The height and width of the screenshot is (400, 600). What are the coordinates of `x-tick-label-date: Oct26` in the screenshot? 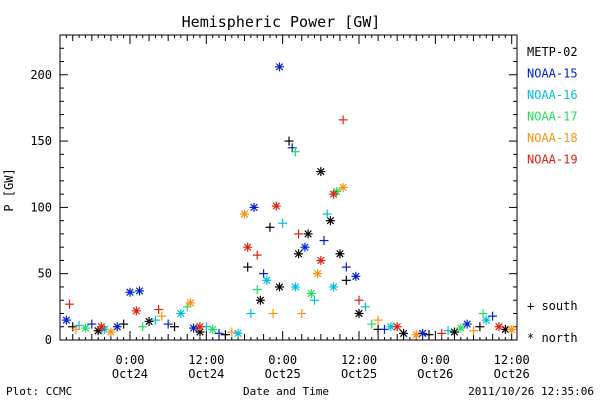 It's located at (435, 374).